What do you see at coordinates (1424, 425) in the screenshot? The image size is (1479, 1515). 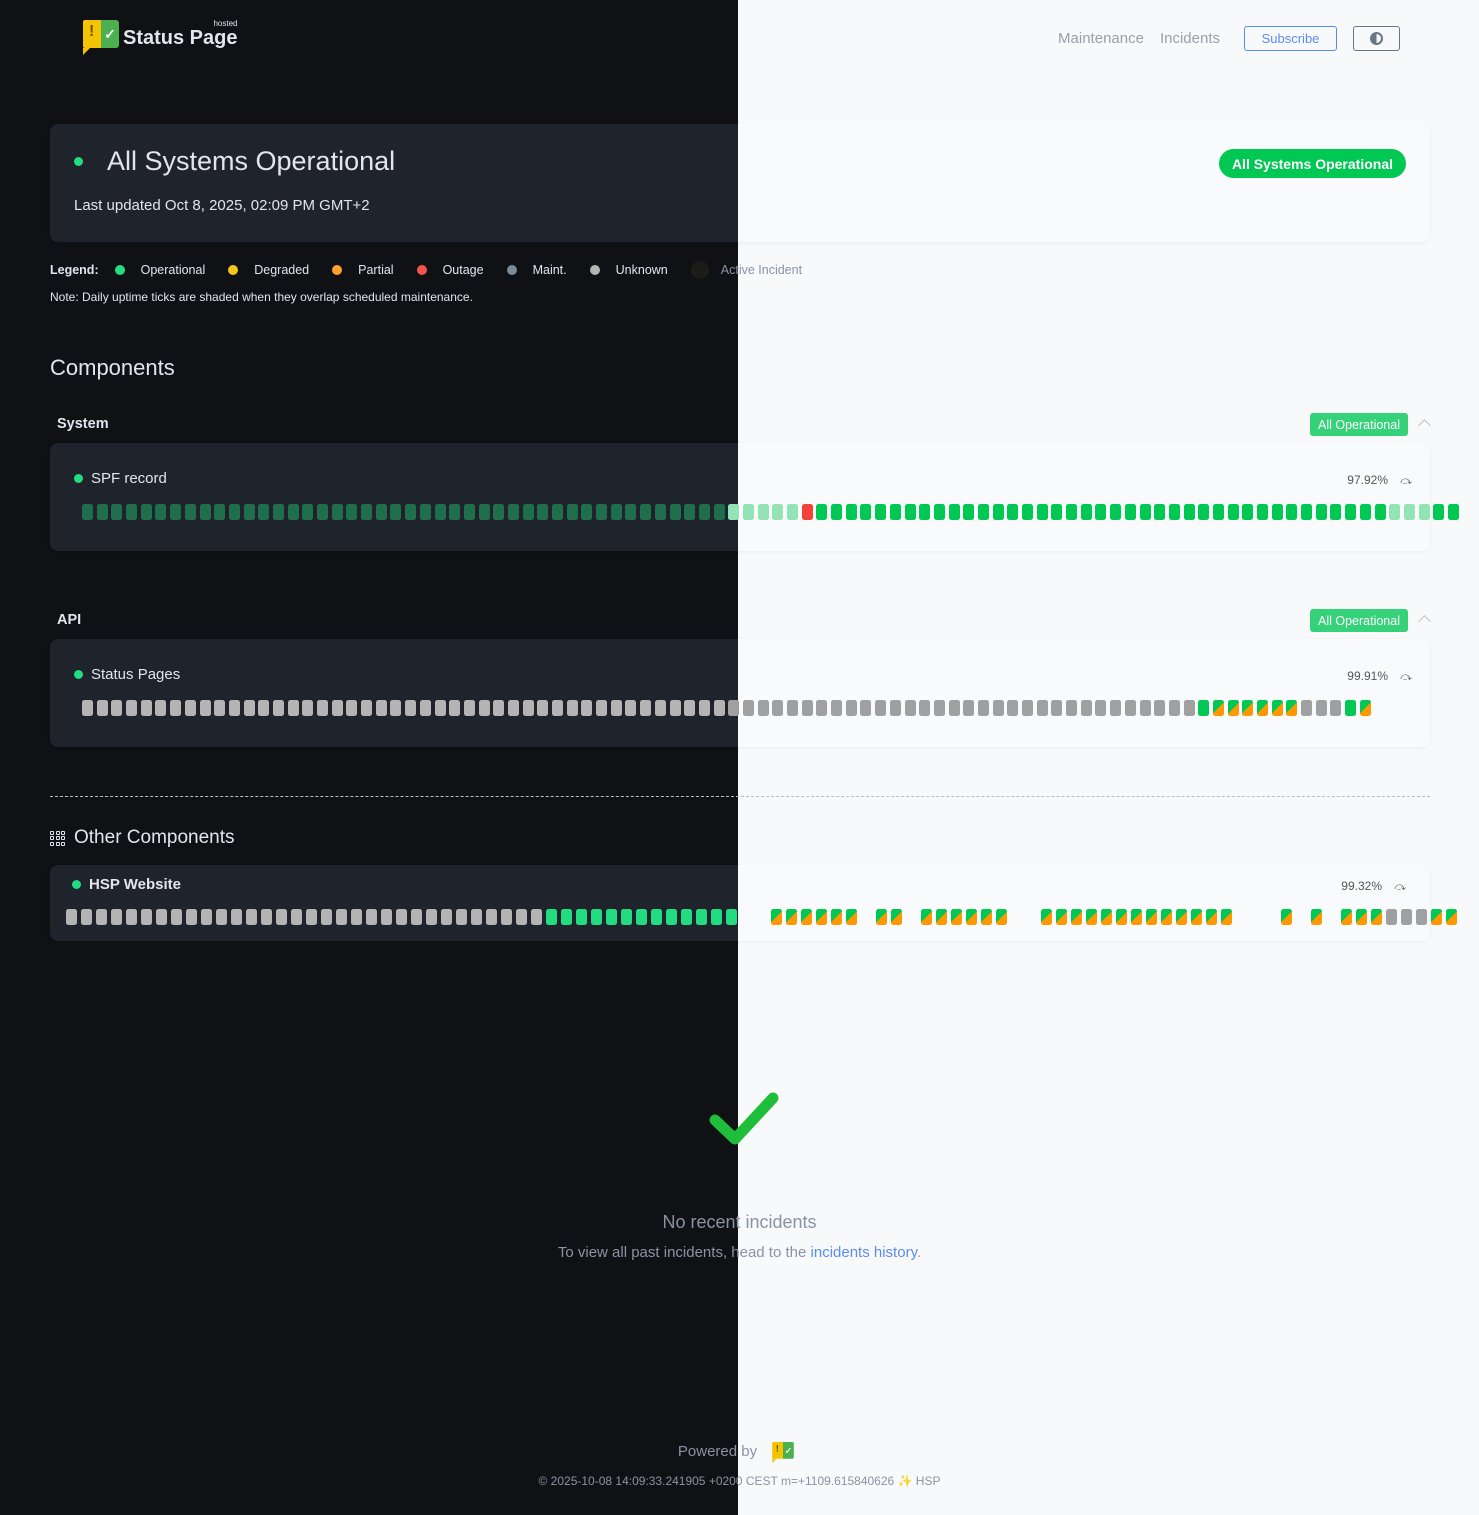 I see `chevron-up-icon` at bounding box center [1424, 425].